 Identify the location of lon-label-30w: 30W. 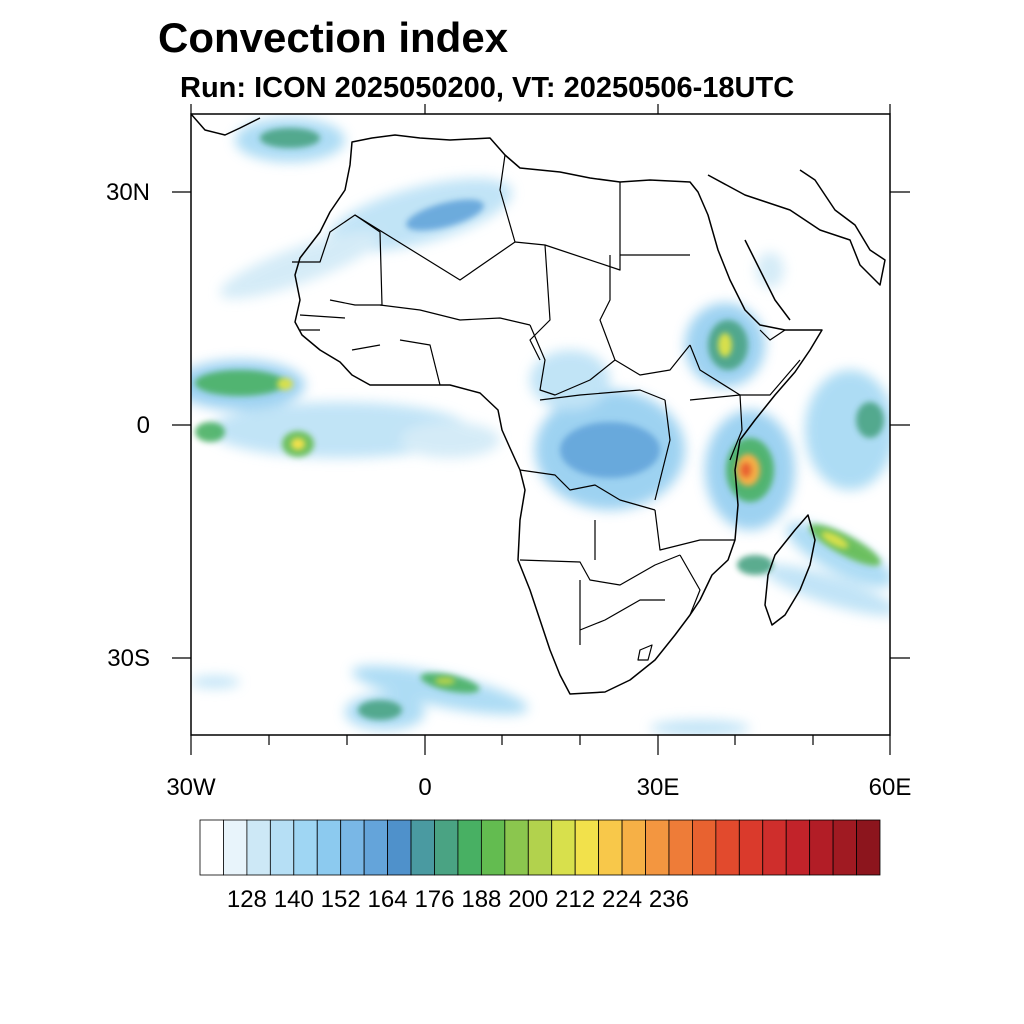
(191, 787).